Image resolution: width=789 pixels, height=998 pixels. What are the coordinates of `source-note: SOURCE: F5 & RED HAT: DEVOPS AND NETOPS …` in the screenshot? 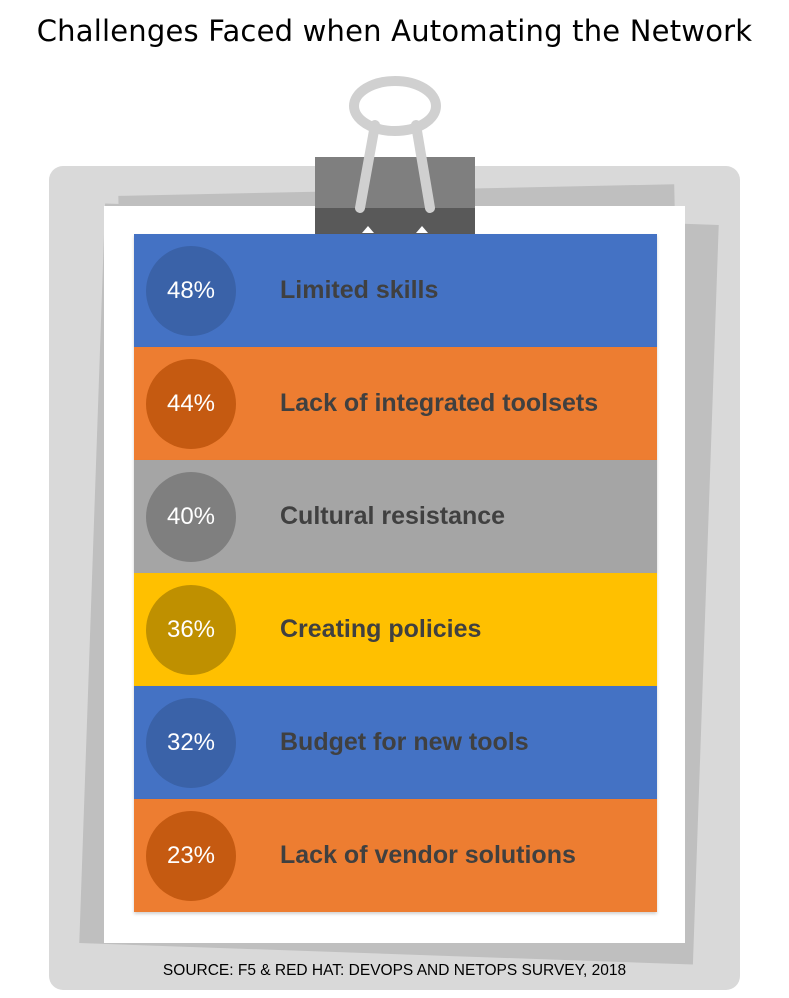 It's located at (394, 970).